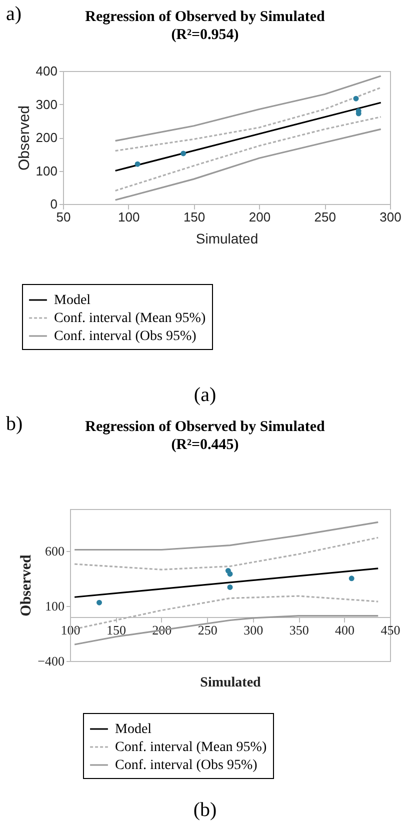  I want to click on x-tick-label: 450, so click(390, 630).